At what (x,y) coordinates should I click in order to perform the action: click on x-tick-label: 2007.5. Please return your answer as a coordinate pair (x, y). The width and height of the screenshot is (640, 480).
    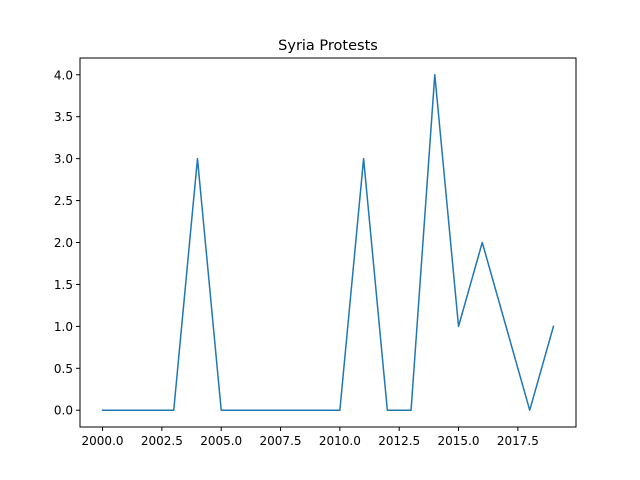
    Looking at the image, I should click on (281, 441).